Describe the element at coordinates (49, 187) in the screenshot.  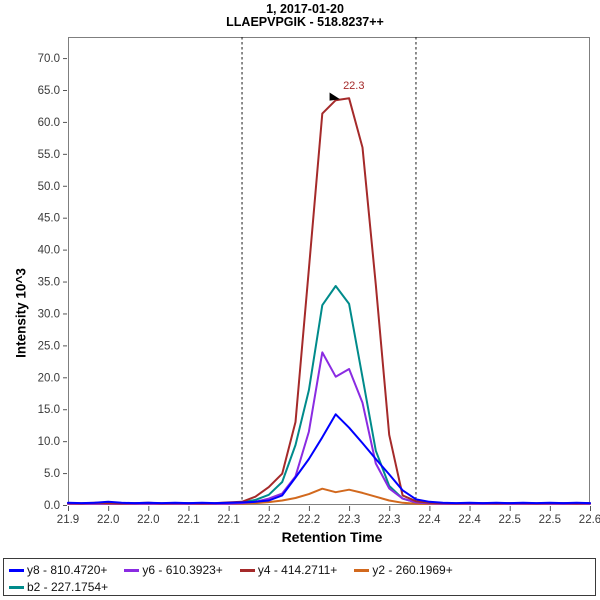
I see `y-tick-label: 50.0` at that location.